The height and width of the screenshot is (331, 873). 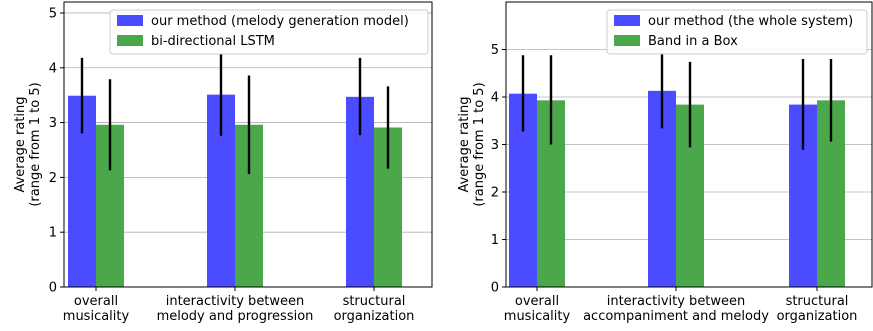 I want to click on legend-label: our method (melody generation model), so click(x=280, y=21).